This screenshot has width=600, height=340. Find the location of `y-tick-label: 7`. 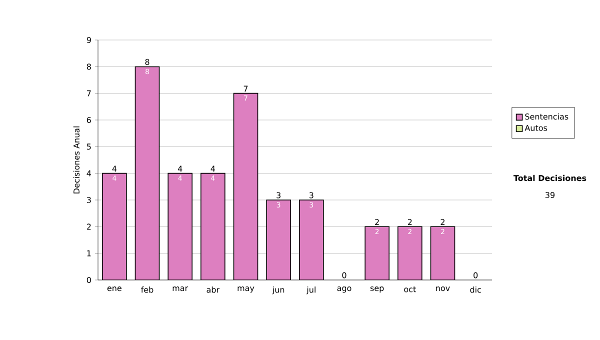

y-tick-label: 7 is located at coordinates (89, 93).